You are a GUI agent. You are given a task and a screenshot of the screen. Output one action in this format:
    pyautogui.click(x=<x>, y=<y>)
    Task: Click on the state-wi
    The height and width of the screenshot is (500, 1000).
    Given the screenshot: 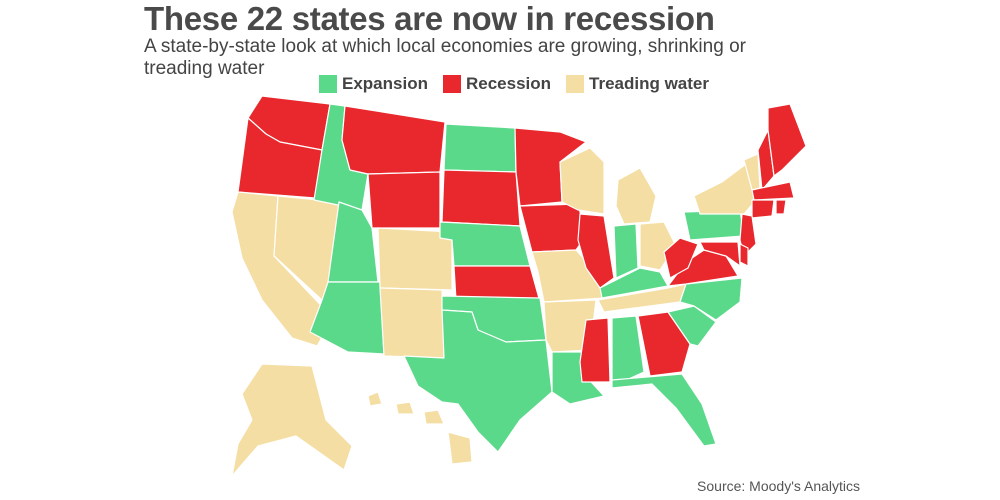 What is the action you would take?
    pyautogui.click(x=582, y=181)
    